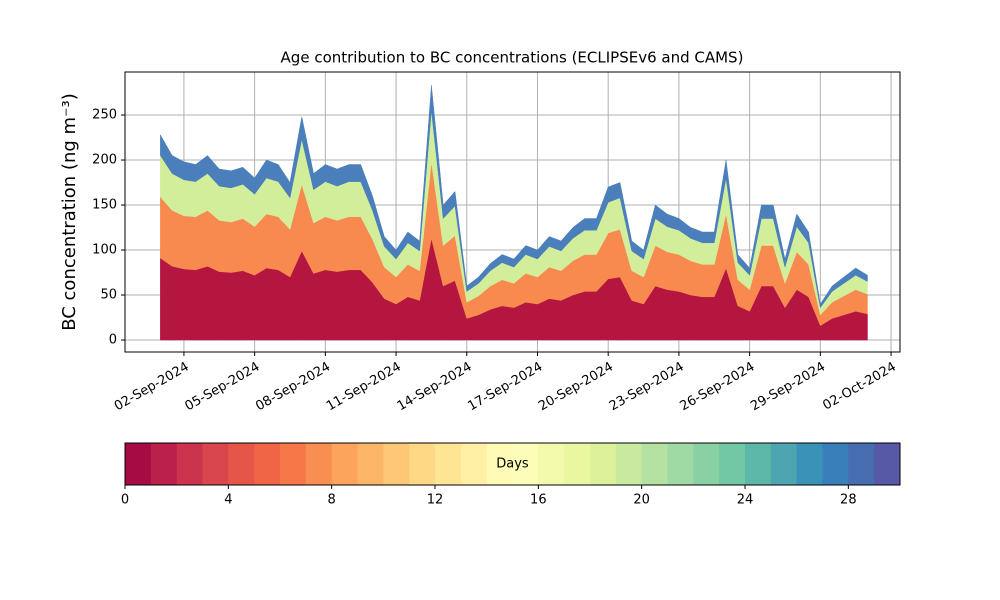  I want to click on y-tick-label: 0, so click(113, 340).